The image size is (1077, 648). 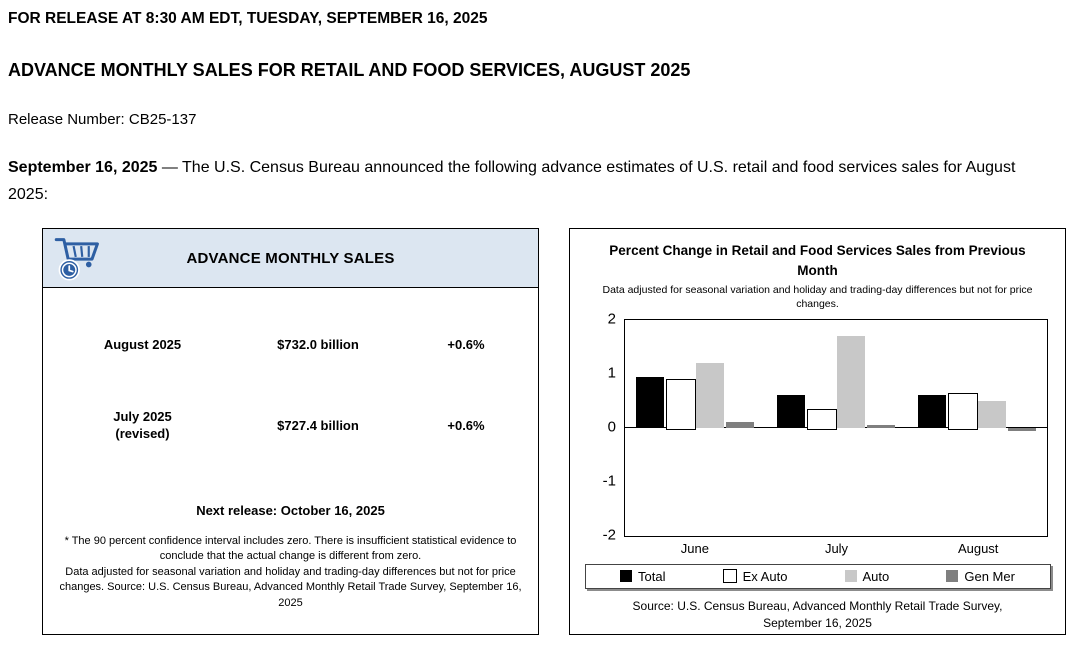 I want to click on y-axis: 2 1 0 -1 -2, so click(x=608, y=426).